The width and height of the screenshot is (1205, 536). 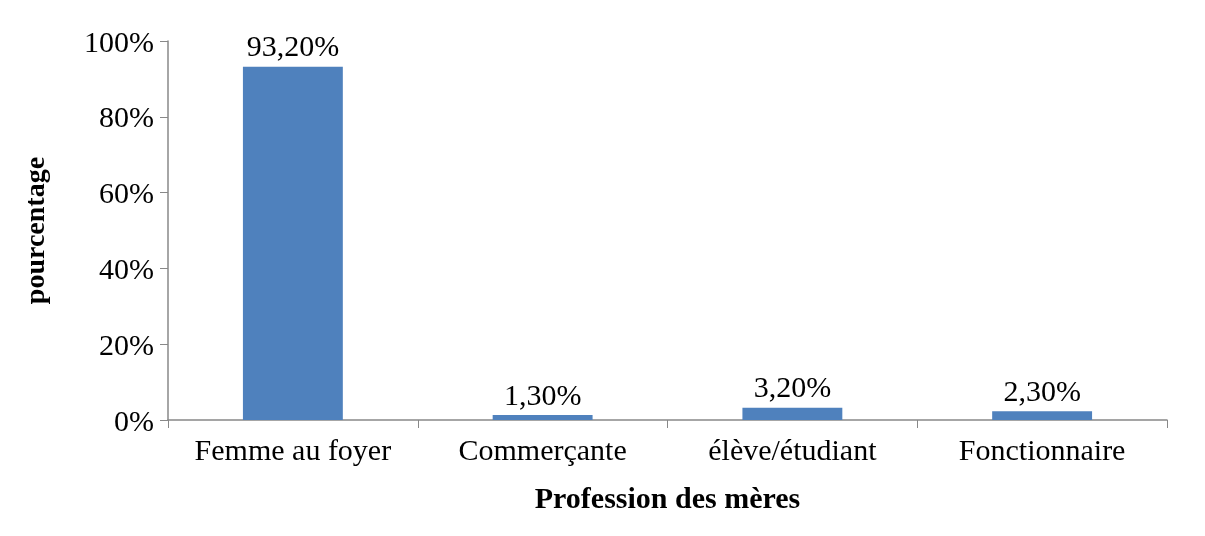 What do you see at coordinates (293, 46) in the screenshot?
I see `data-label: 93,20%` at bounding box center [293, 46].